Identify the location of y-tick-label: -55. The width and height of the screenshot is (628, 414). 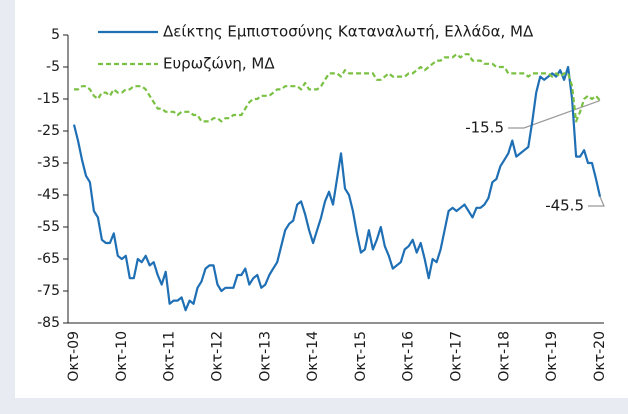
(48, 227).